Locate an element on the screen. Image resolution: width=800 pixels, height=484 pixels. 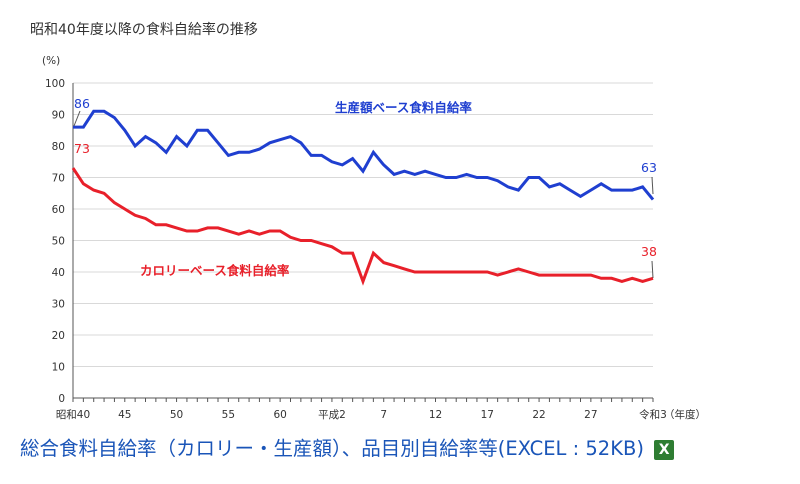
y-axis-unit-label: (%) is located at coordinates (51, 61).